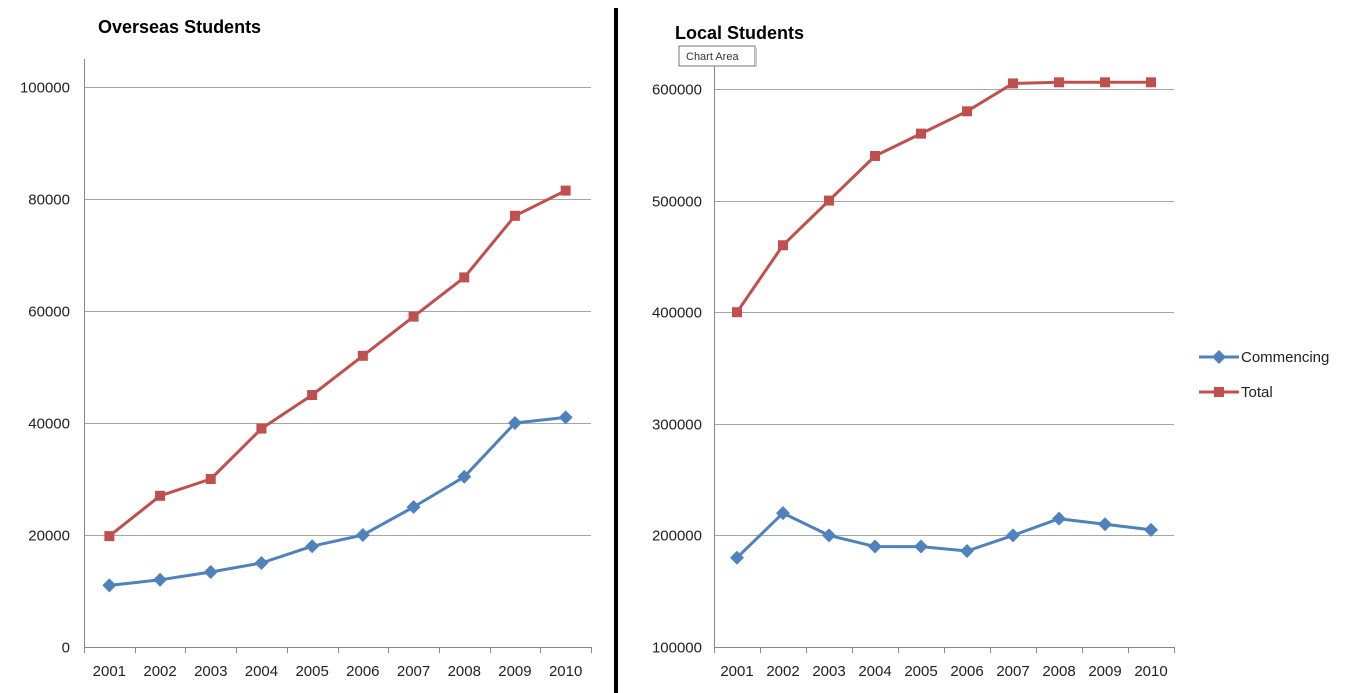 The image size is (1356, 693). What do you see at coordinates (677, 536) in the screenshot?
I see `y-tick-label: 200000` at bounding box center [677, 536].